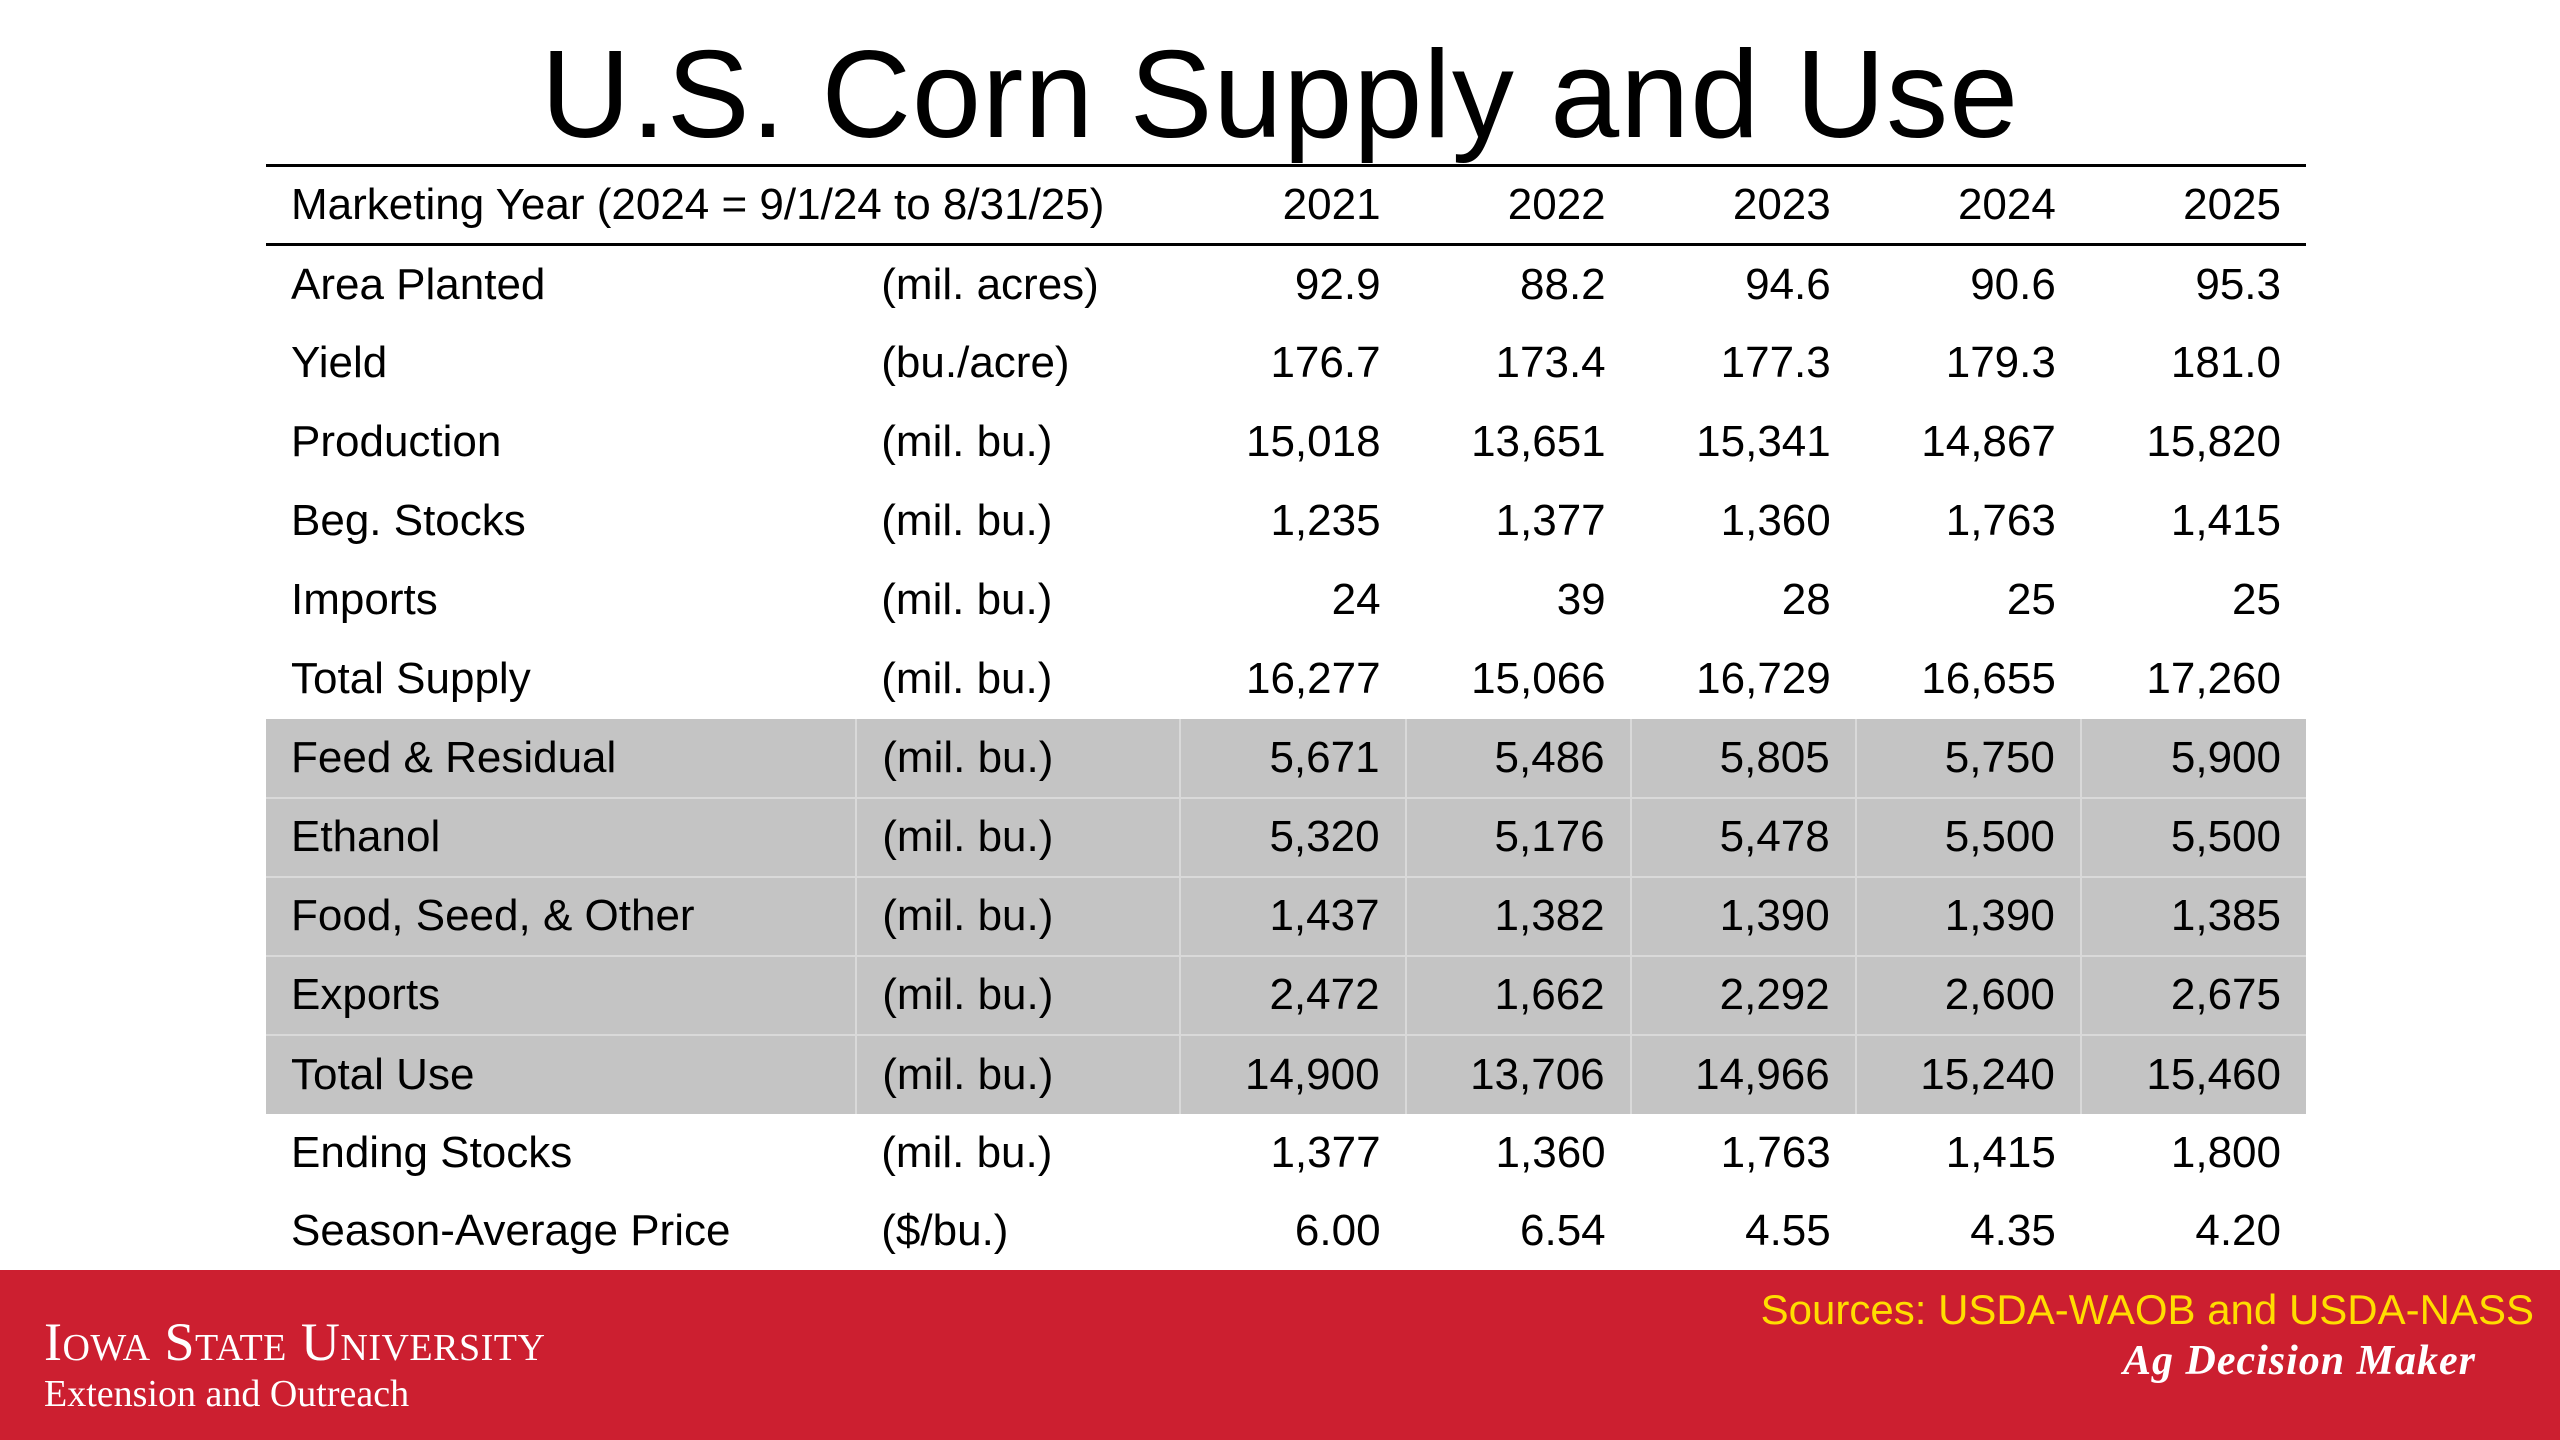  I want to click on year-header: 2024, so click(1968, 205).